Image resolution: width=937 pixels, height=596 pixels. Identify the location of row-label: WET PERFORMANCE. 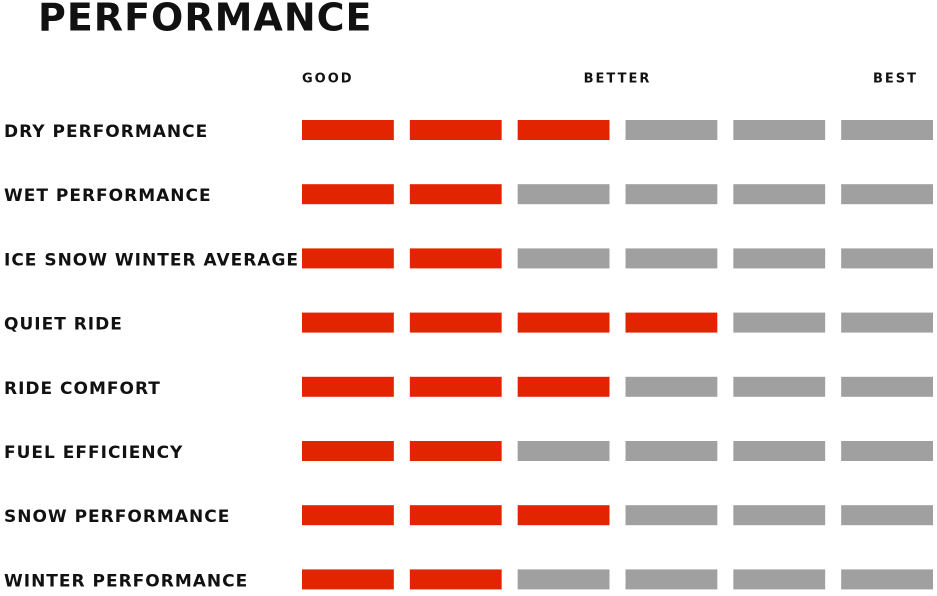
(108, 196).